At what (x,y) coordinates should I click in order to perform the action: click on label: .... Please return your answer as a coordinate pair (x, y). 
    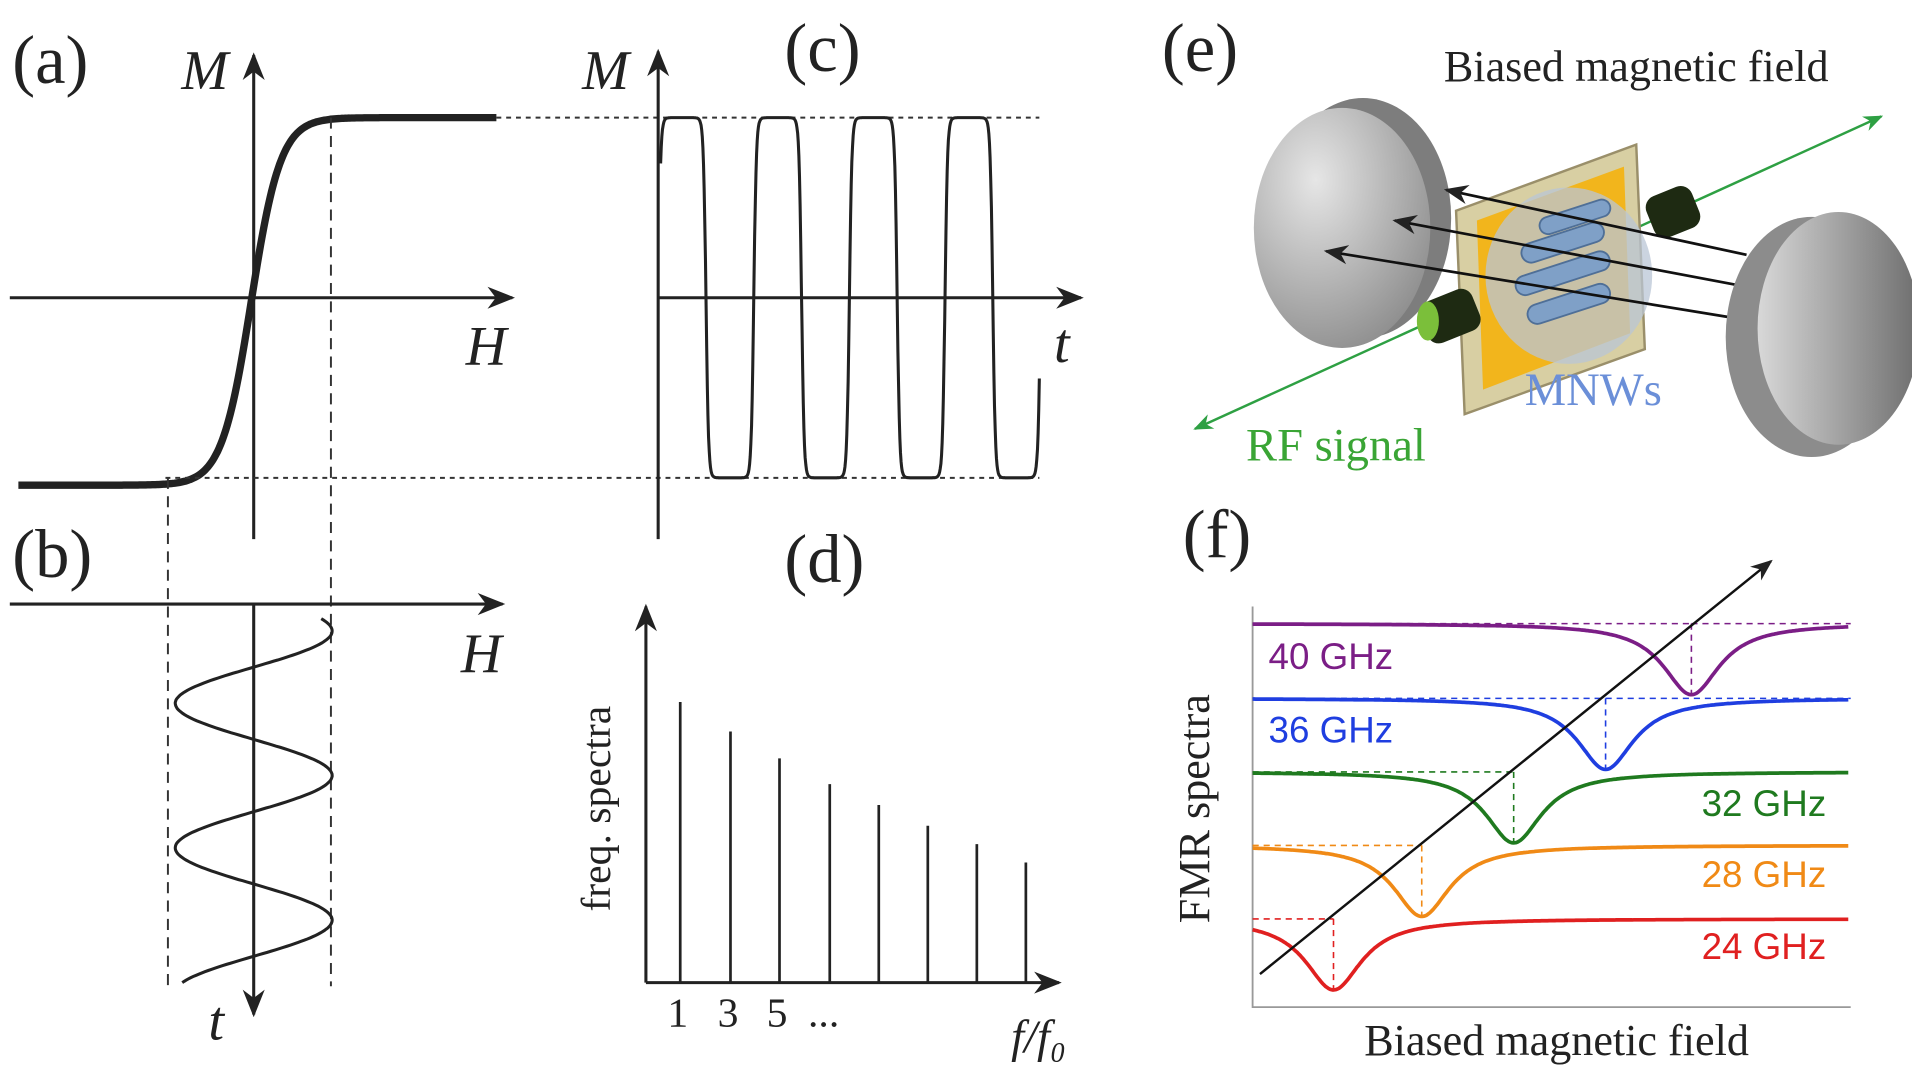
    Looking at the image, I should click on (823, 1014).